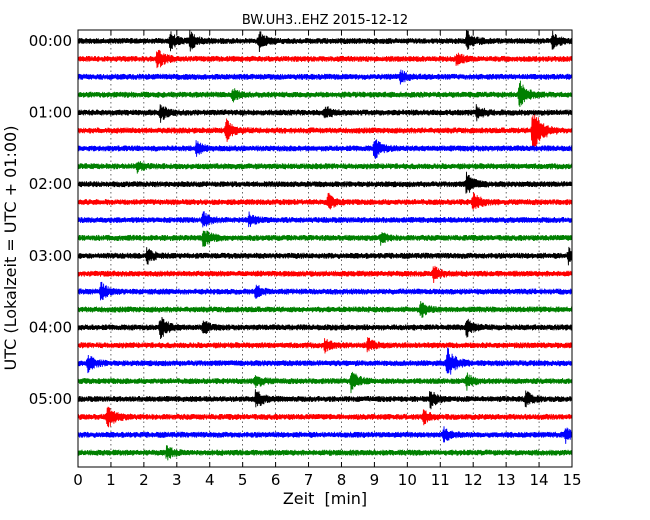  What do you see at coordinates (50, 184) in the screenshot?
I see `y-tick-label: 02:00` at bounding box center [50, 184].